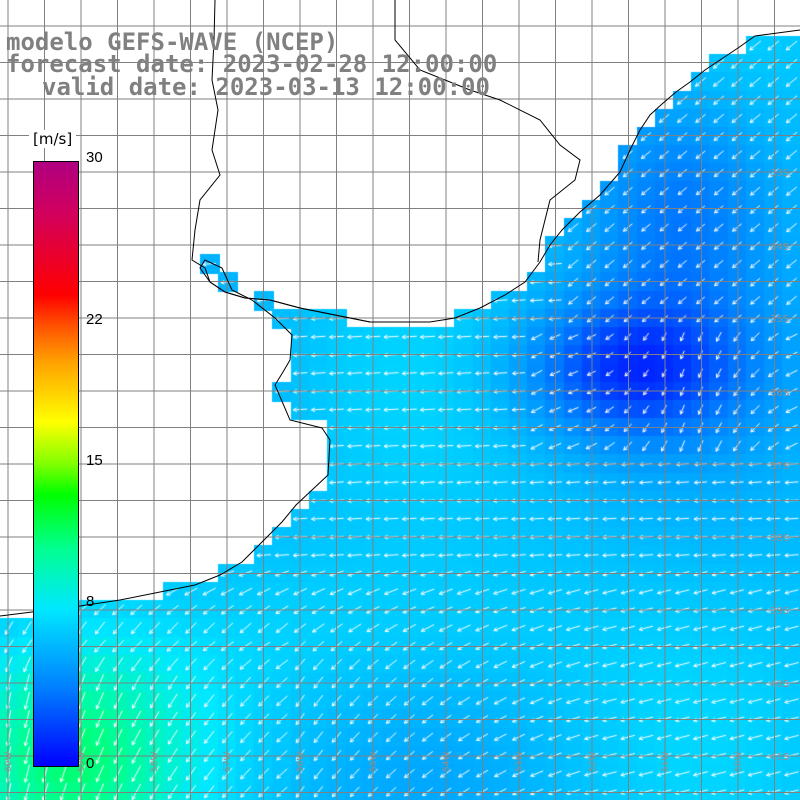  I want to click on valid-date: valid date: 2023-03-13 12:00:00, so click(266, 87).